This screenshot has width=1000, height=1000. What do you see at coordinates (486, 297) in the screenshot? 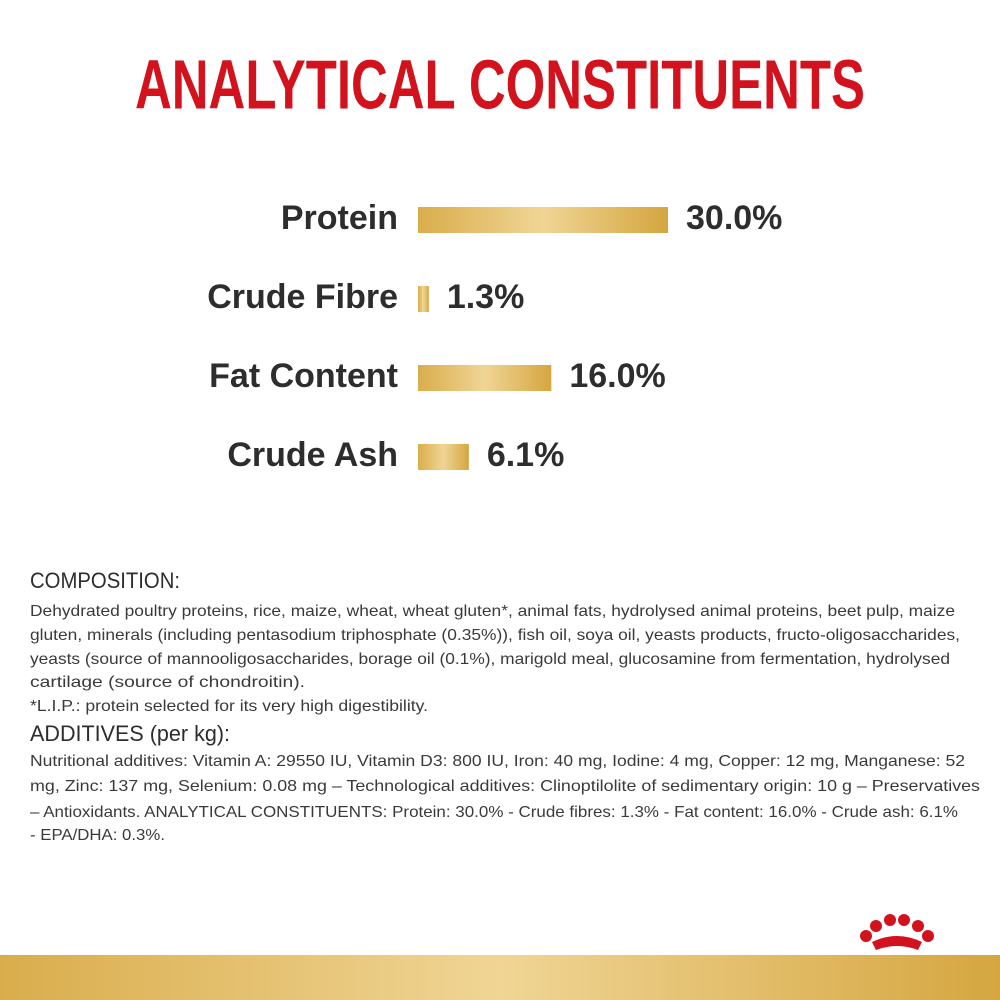
I see `value-label: 1.3%` at bounding box center [486, 297].